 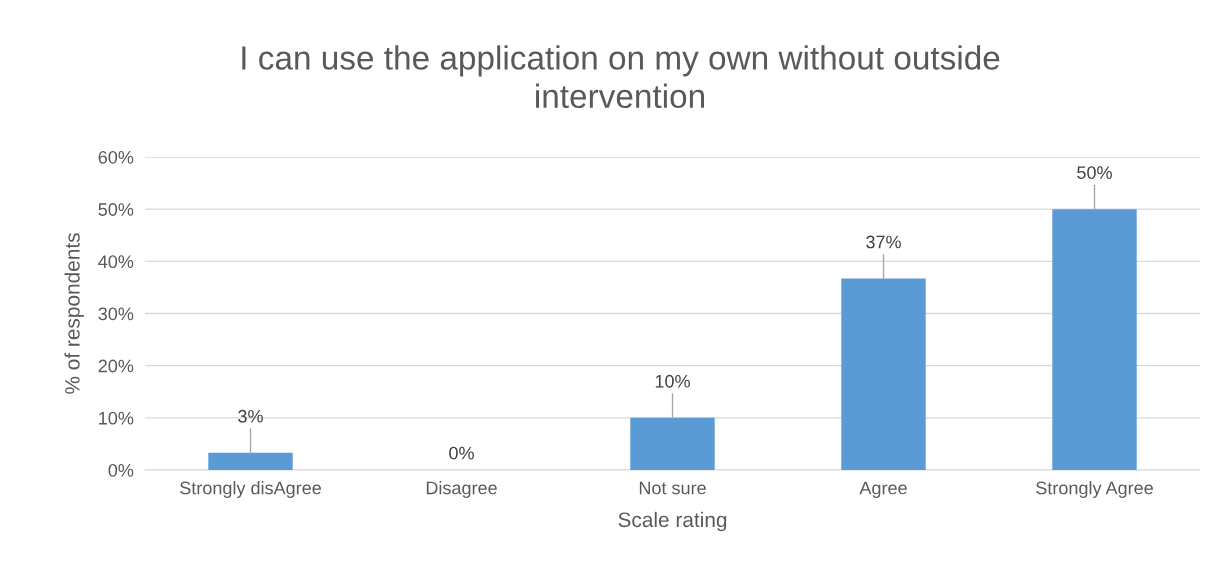 What do you see at coordinates (461, 453) in the screenshot?
I see `data-label: 0%` at bounding box center [461, 453].